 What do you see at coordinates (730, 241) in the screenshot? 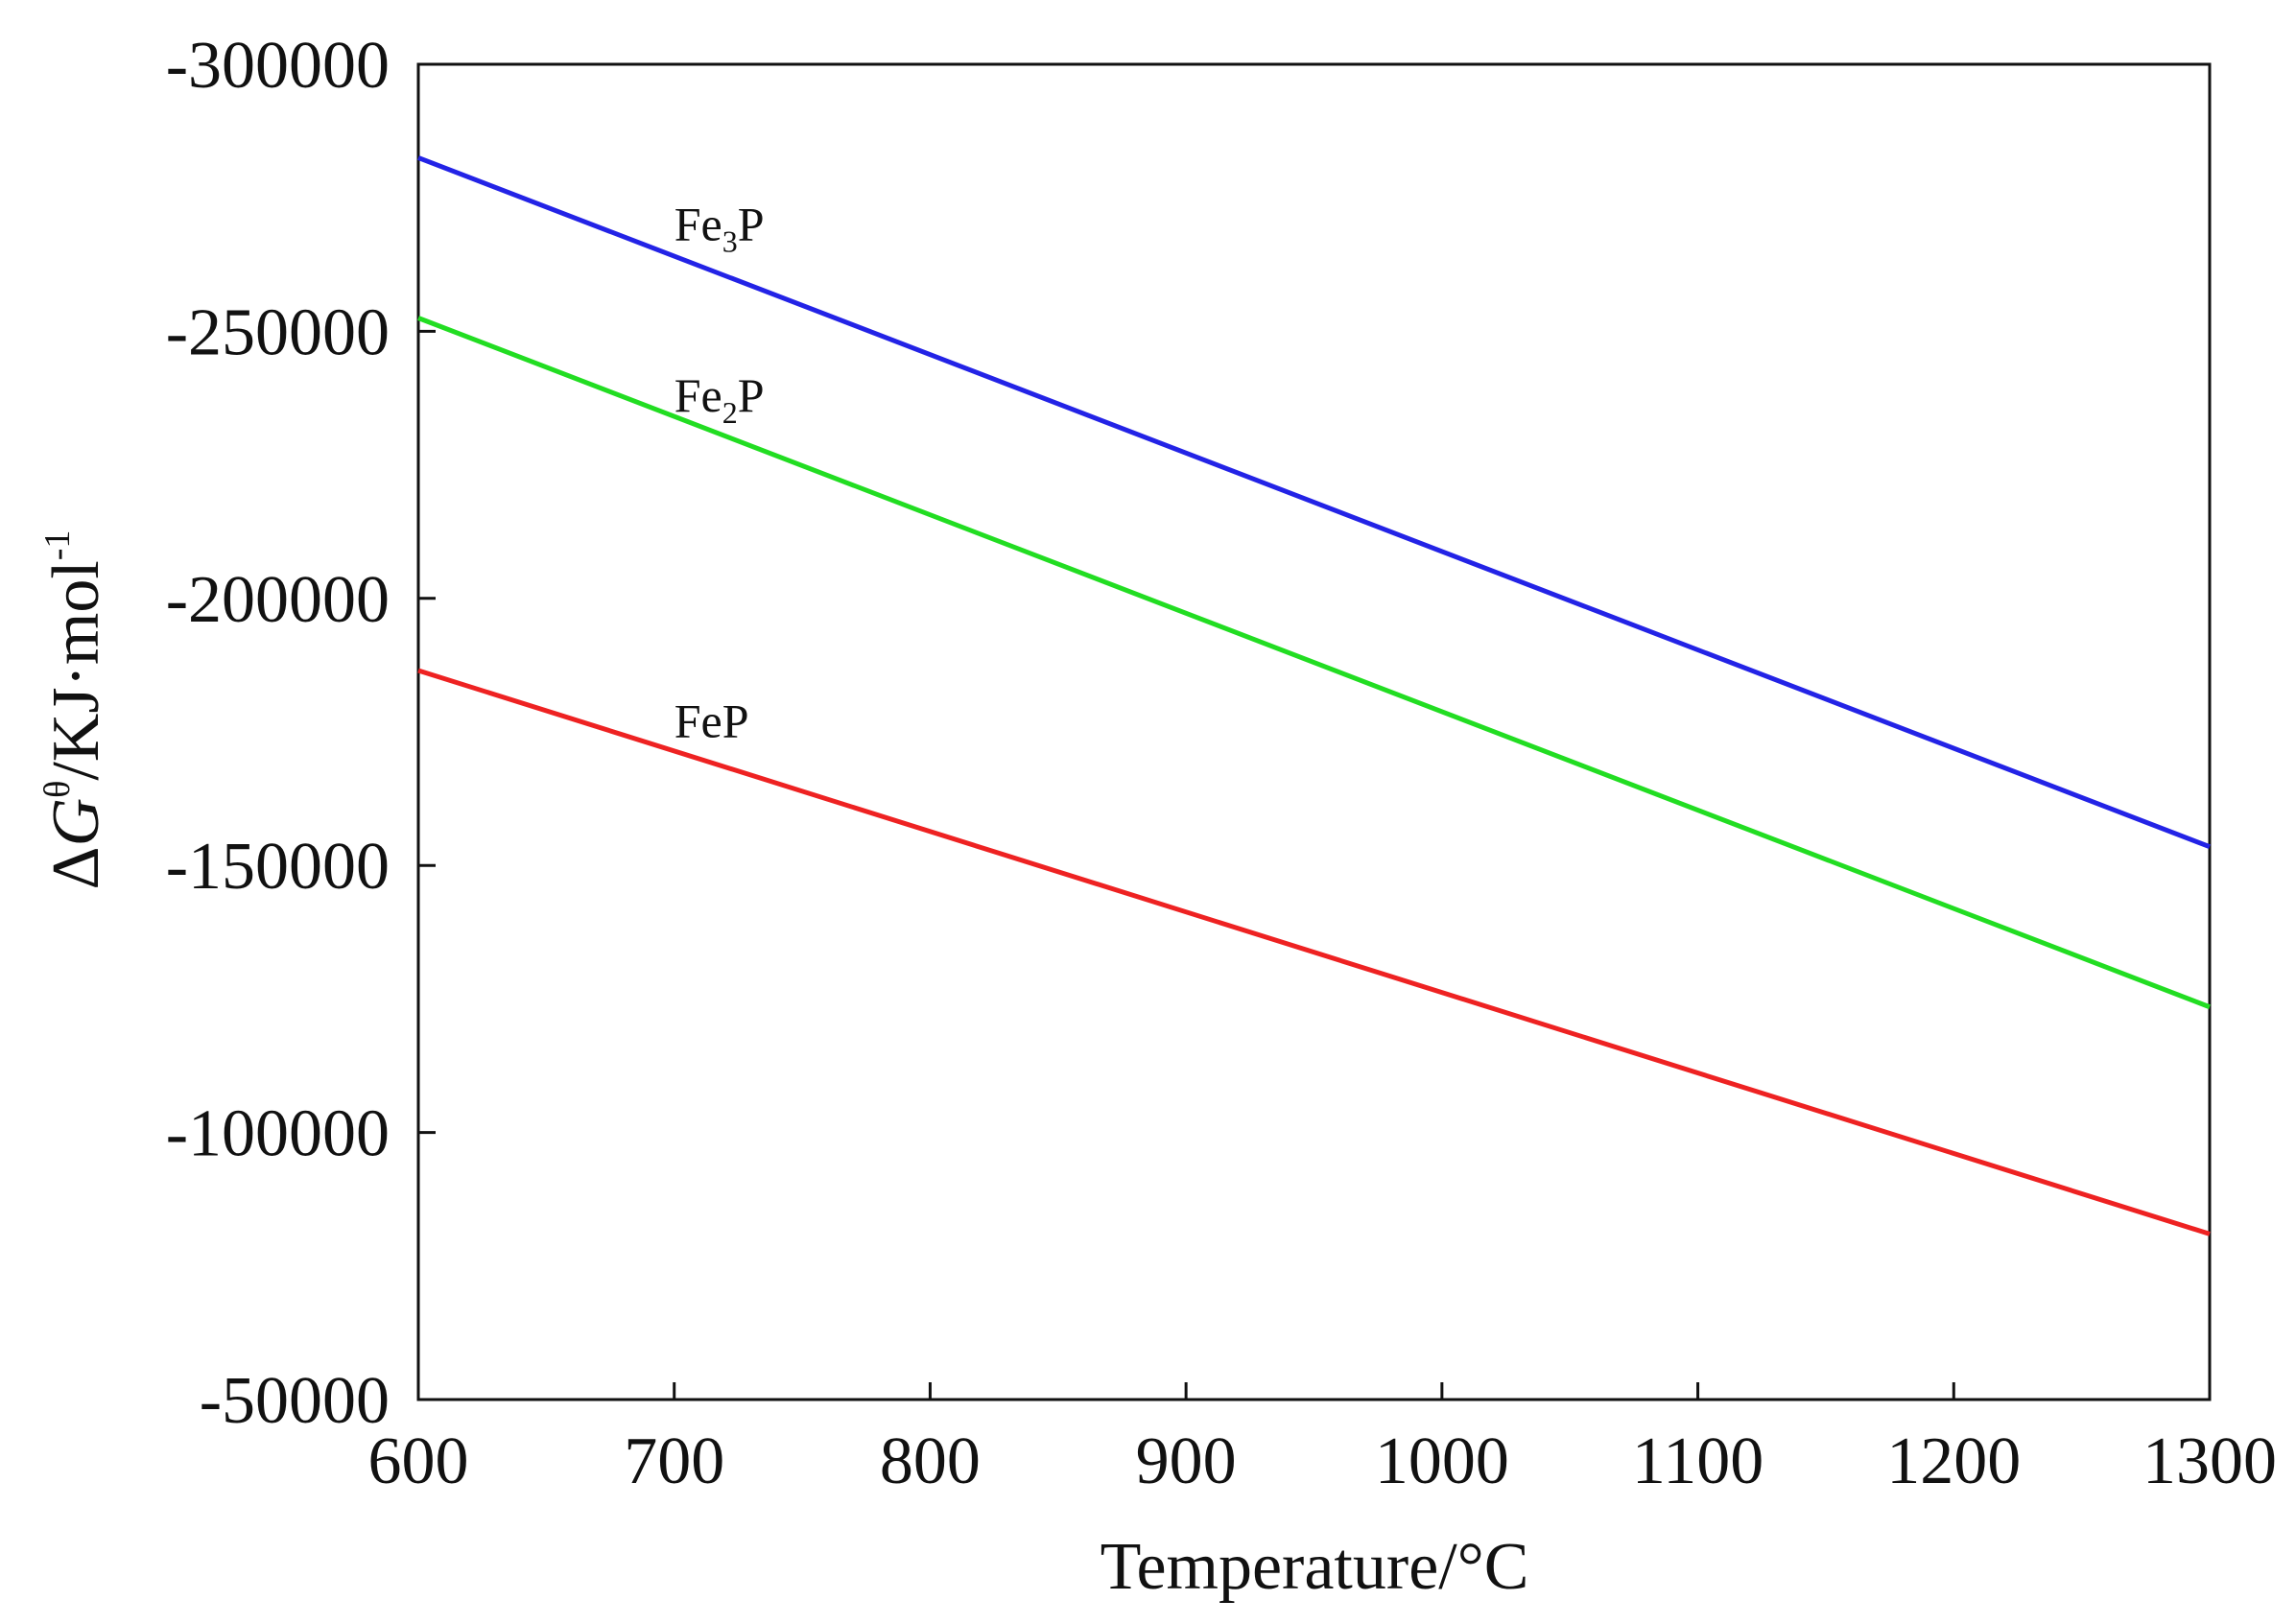
I see `series-label-subscript: 3` at bounding box center [730, 241].